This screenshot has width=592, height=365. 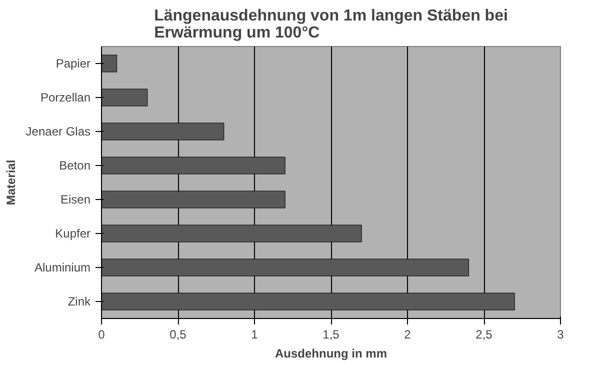 What do you see at coordinates (408, 335) in the screenshot?
I see `x-tick-label: 2` at bounding box center [408, 335].